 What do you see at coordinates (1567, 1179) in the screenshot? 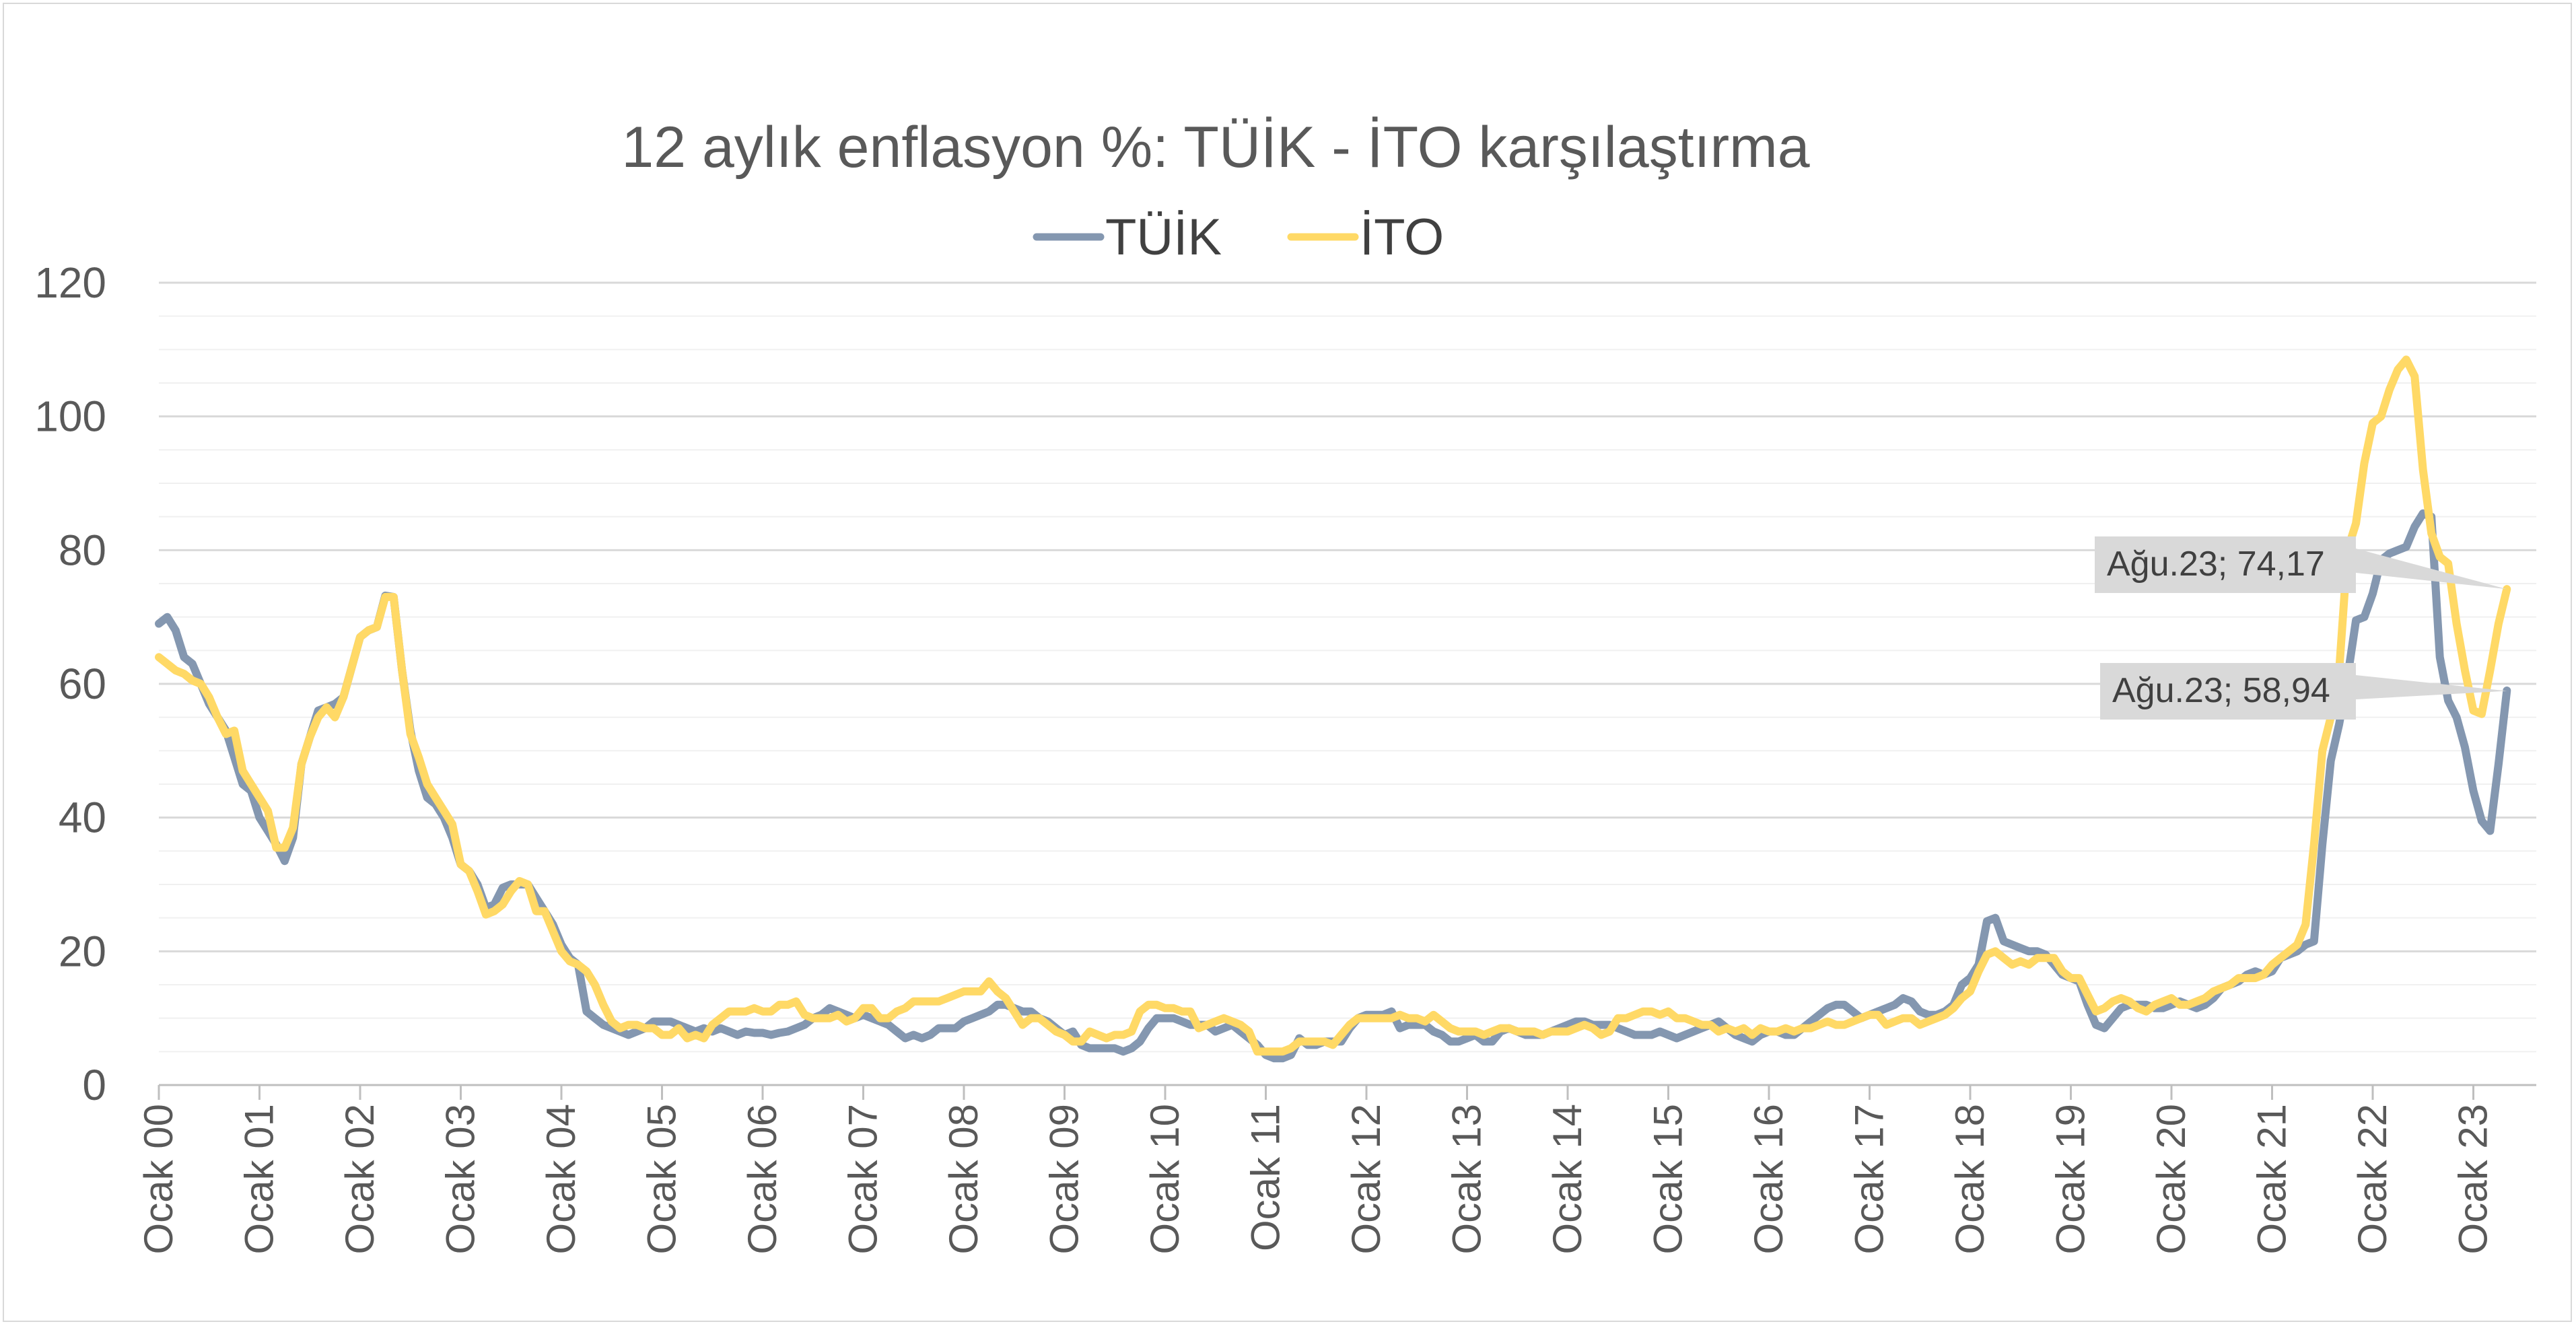
I see `x-tick-label: Ocak 14` at bounding box center [1567, 1179].